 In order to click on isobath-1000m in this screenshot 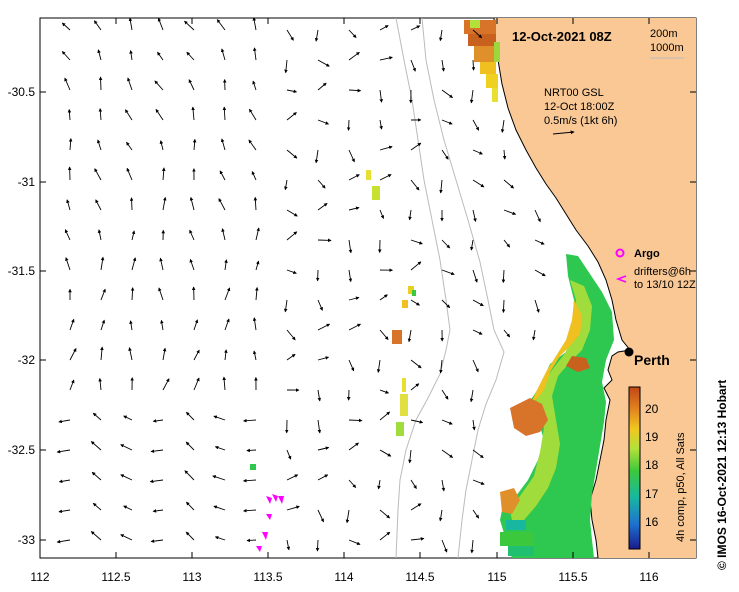, I will do `click(423, 288)`.